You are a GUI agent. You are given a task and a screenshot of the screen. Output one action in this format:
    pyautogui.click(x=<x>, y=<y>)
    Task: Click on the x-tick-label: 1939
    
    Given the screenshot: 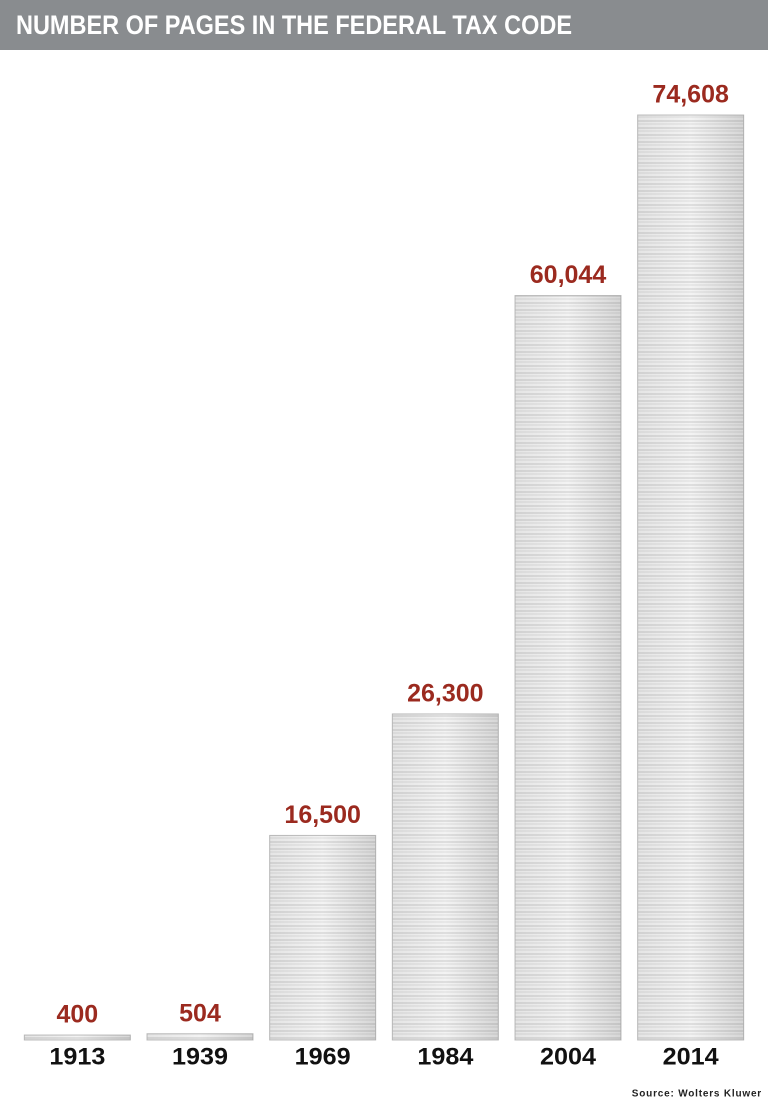 What is the action you would take?
    pyautogui.click(x=200, y=1056)
    